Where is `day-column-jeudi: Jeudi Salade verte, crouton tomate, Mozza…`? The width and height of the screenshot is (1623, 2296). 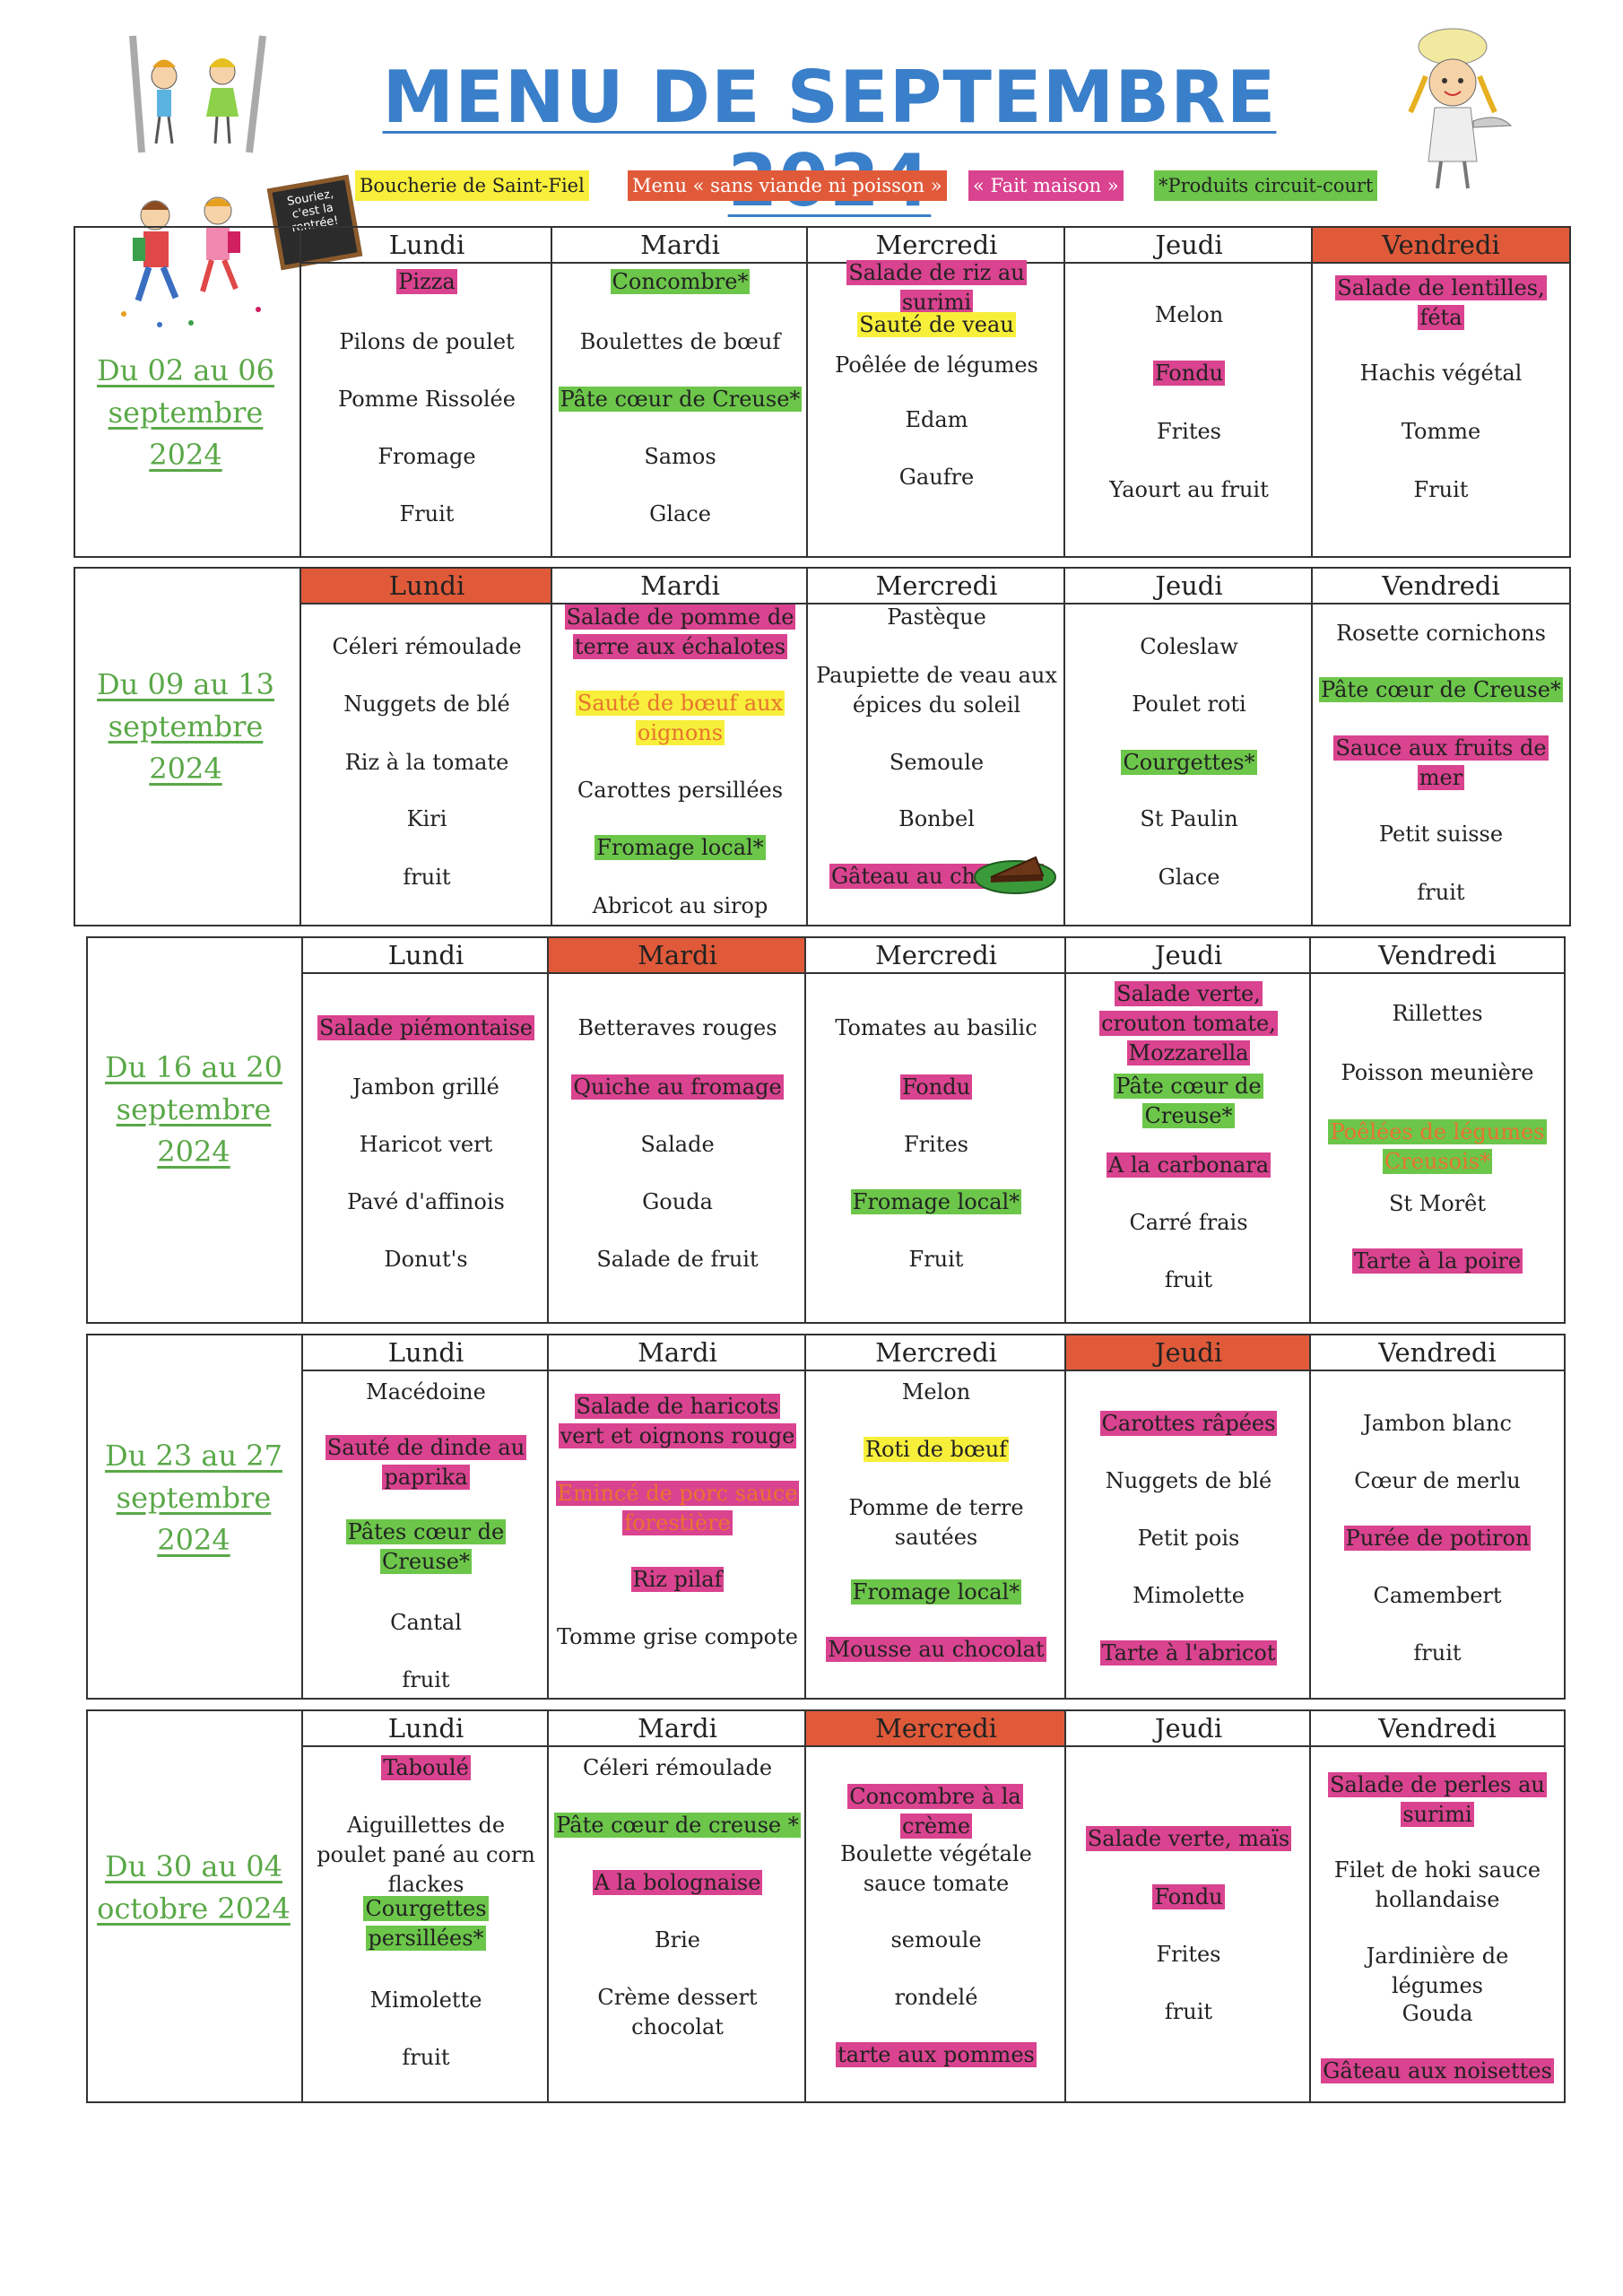
day-column-jeudi: Jeudi Salade verte, crouton tomate, Mozza… is located at coordinates (1187, 1130).